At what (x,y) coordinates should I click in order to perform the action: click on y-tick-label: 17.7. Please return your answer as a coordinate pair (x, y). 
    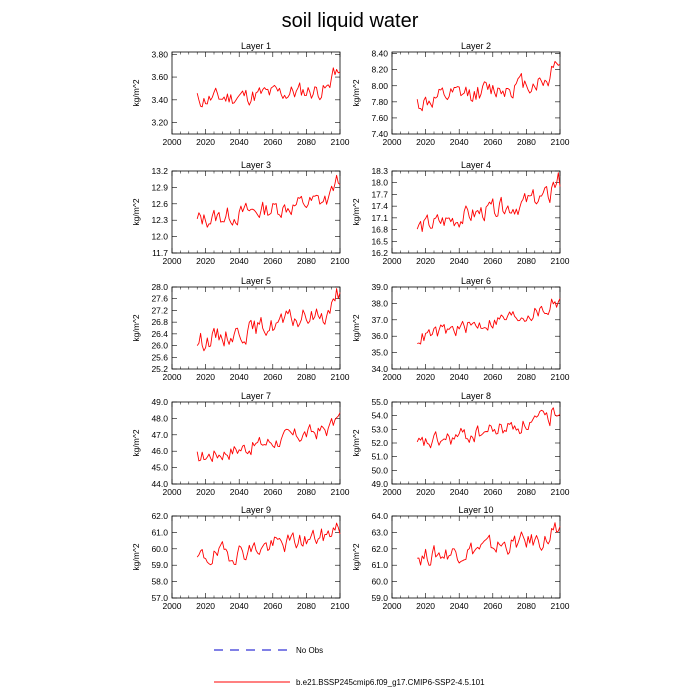
    Looking at the image, I should click on (379, 194).